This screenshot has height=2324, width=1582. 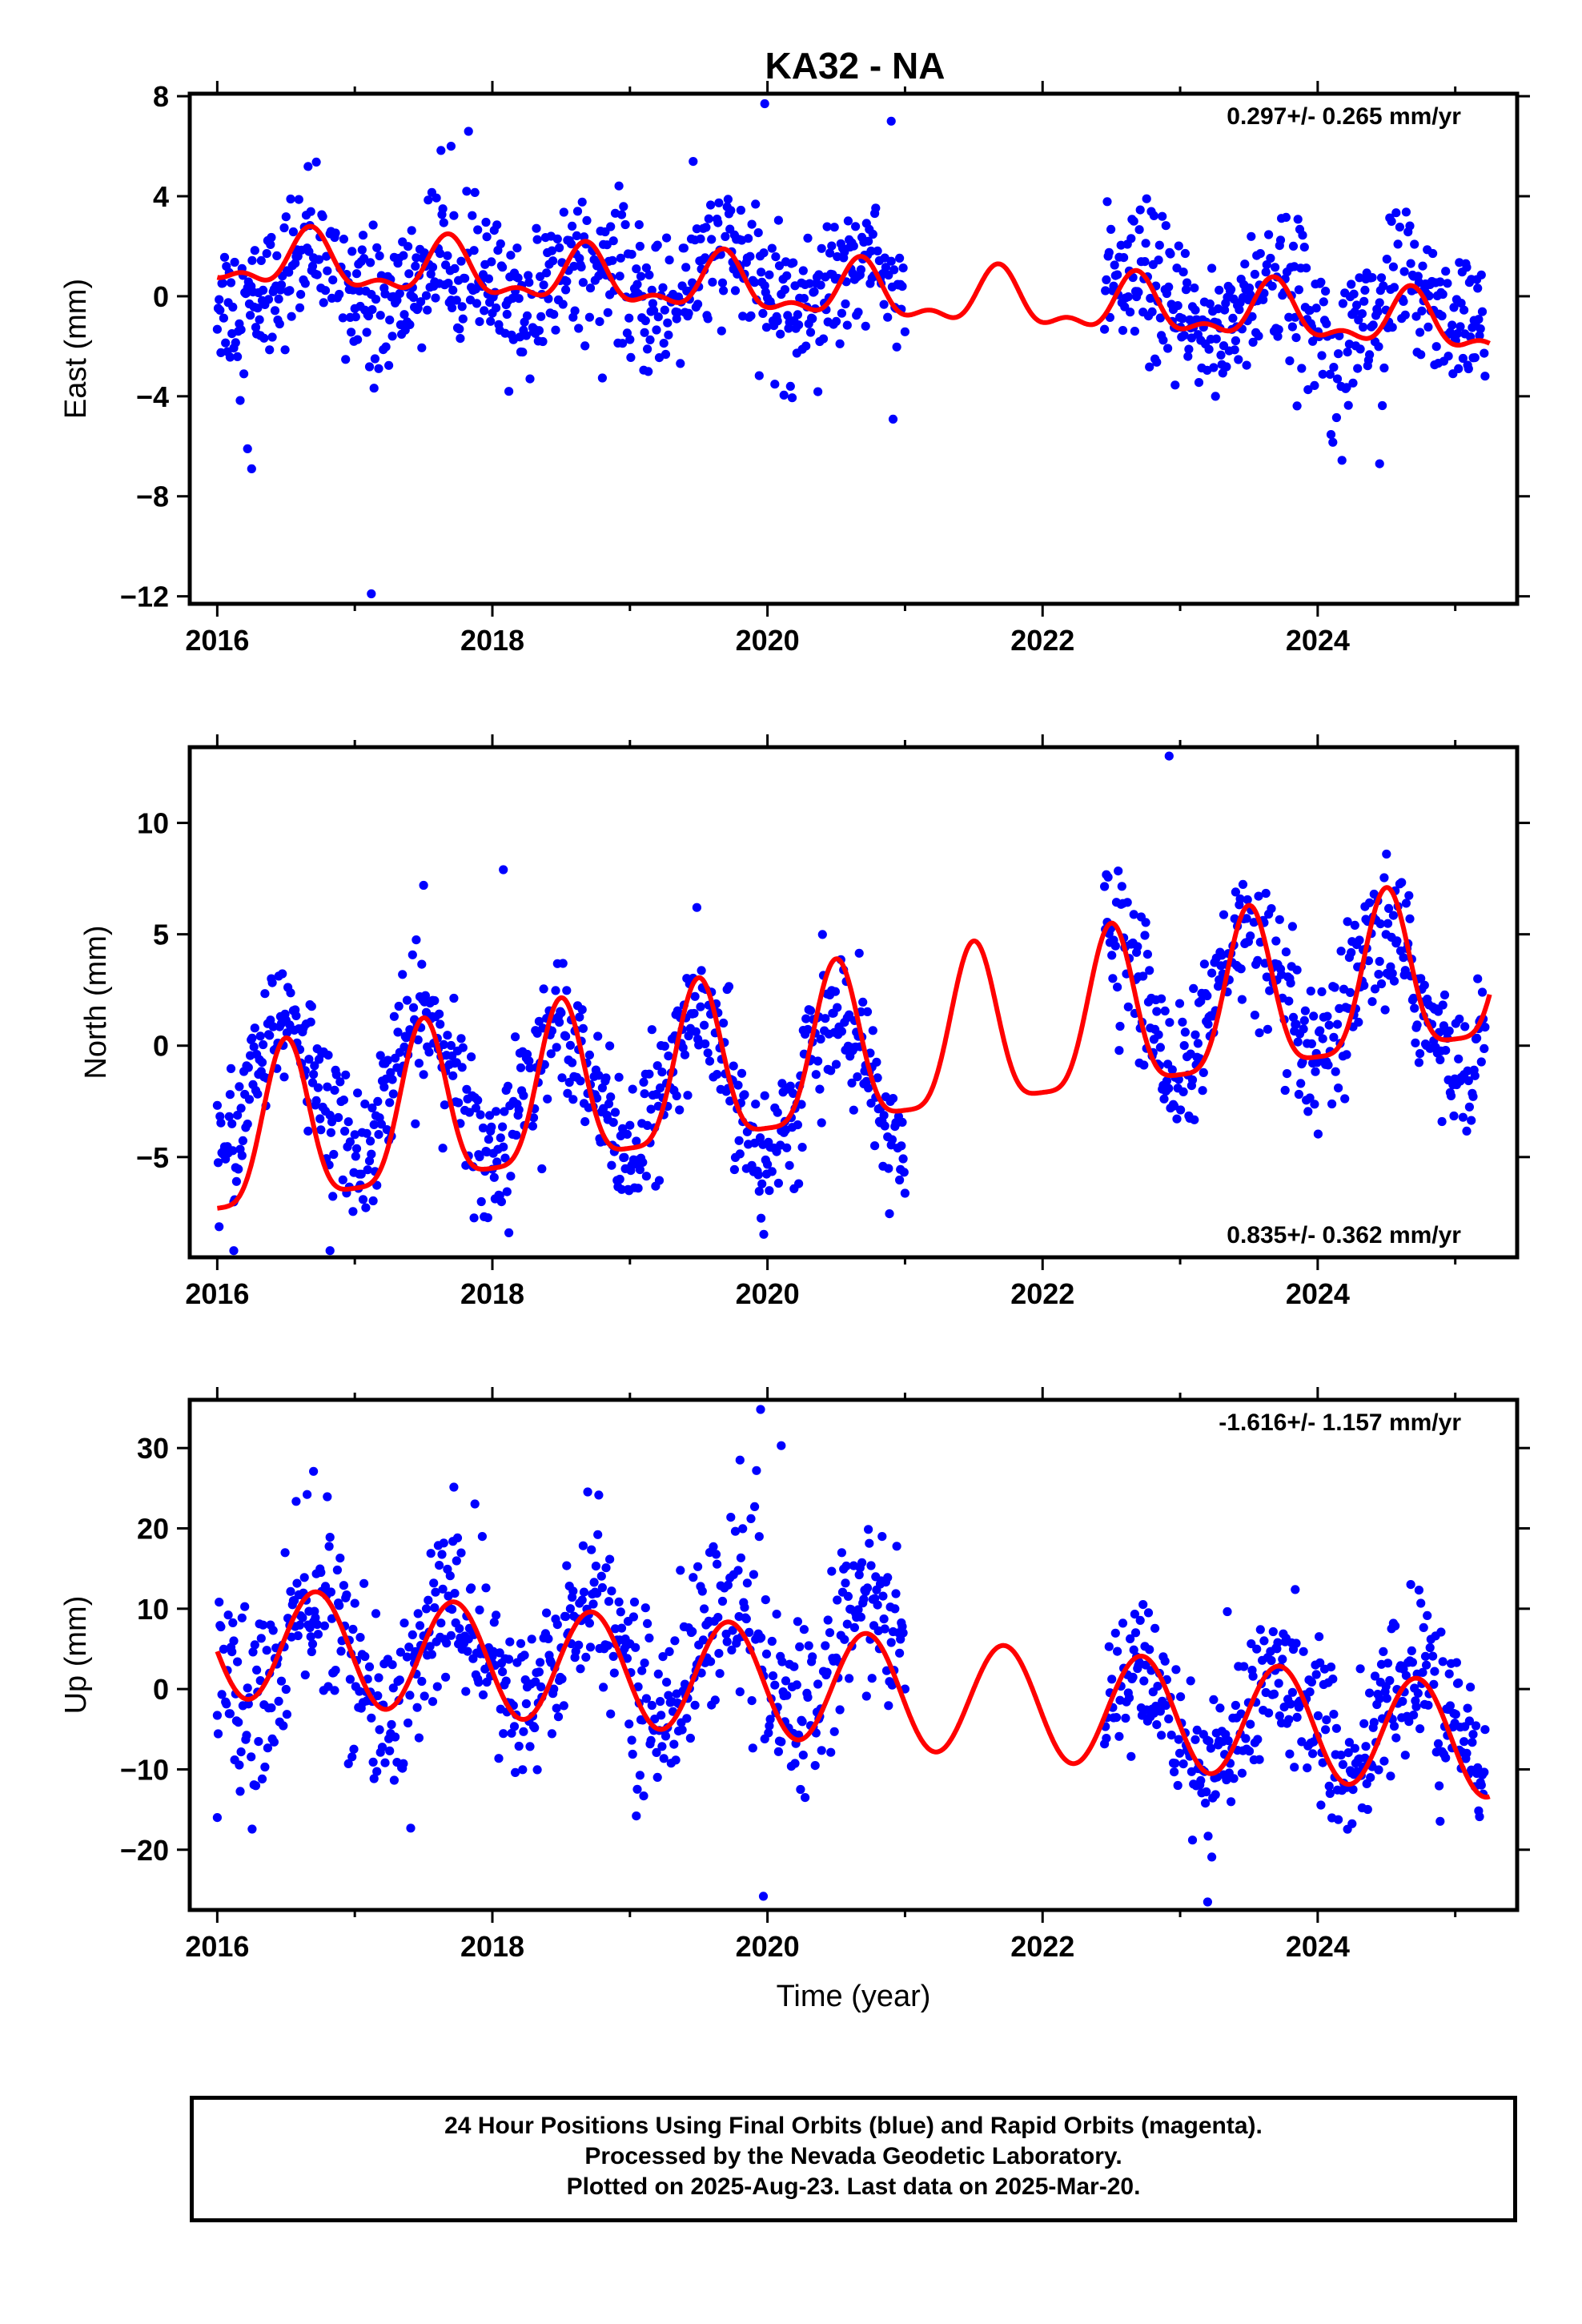 I want to click on x-tick-label: 2020, so click(x=768, y=1946).